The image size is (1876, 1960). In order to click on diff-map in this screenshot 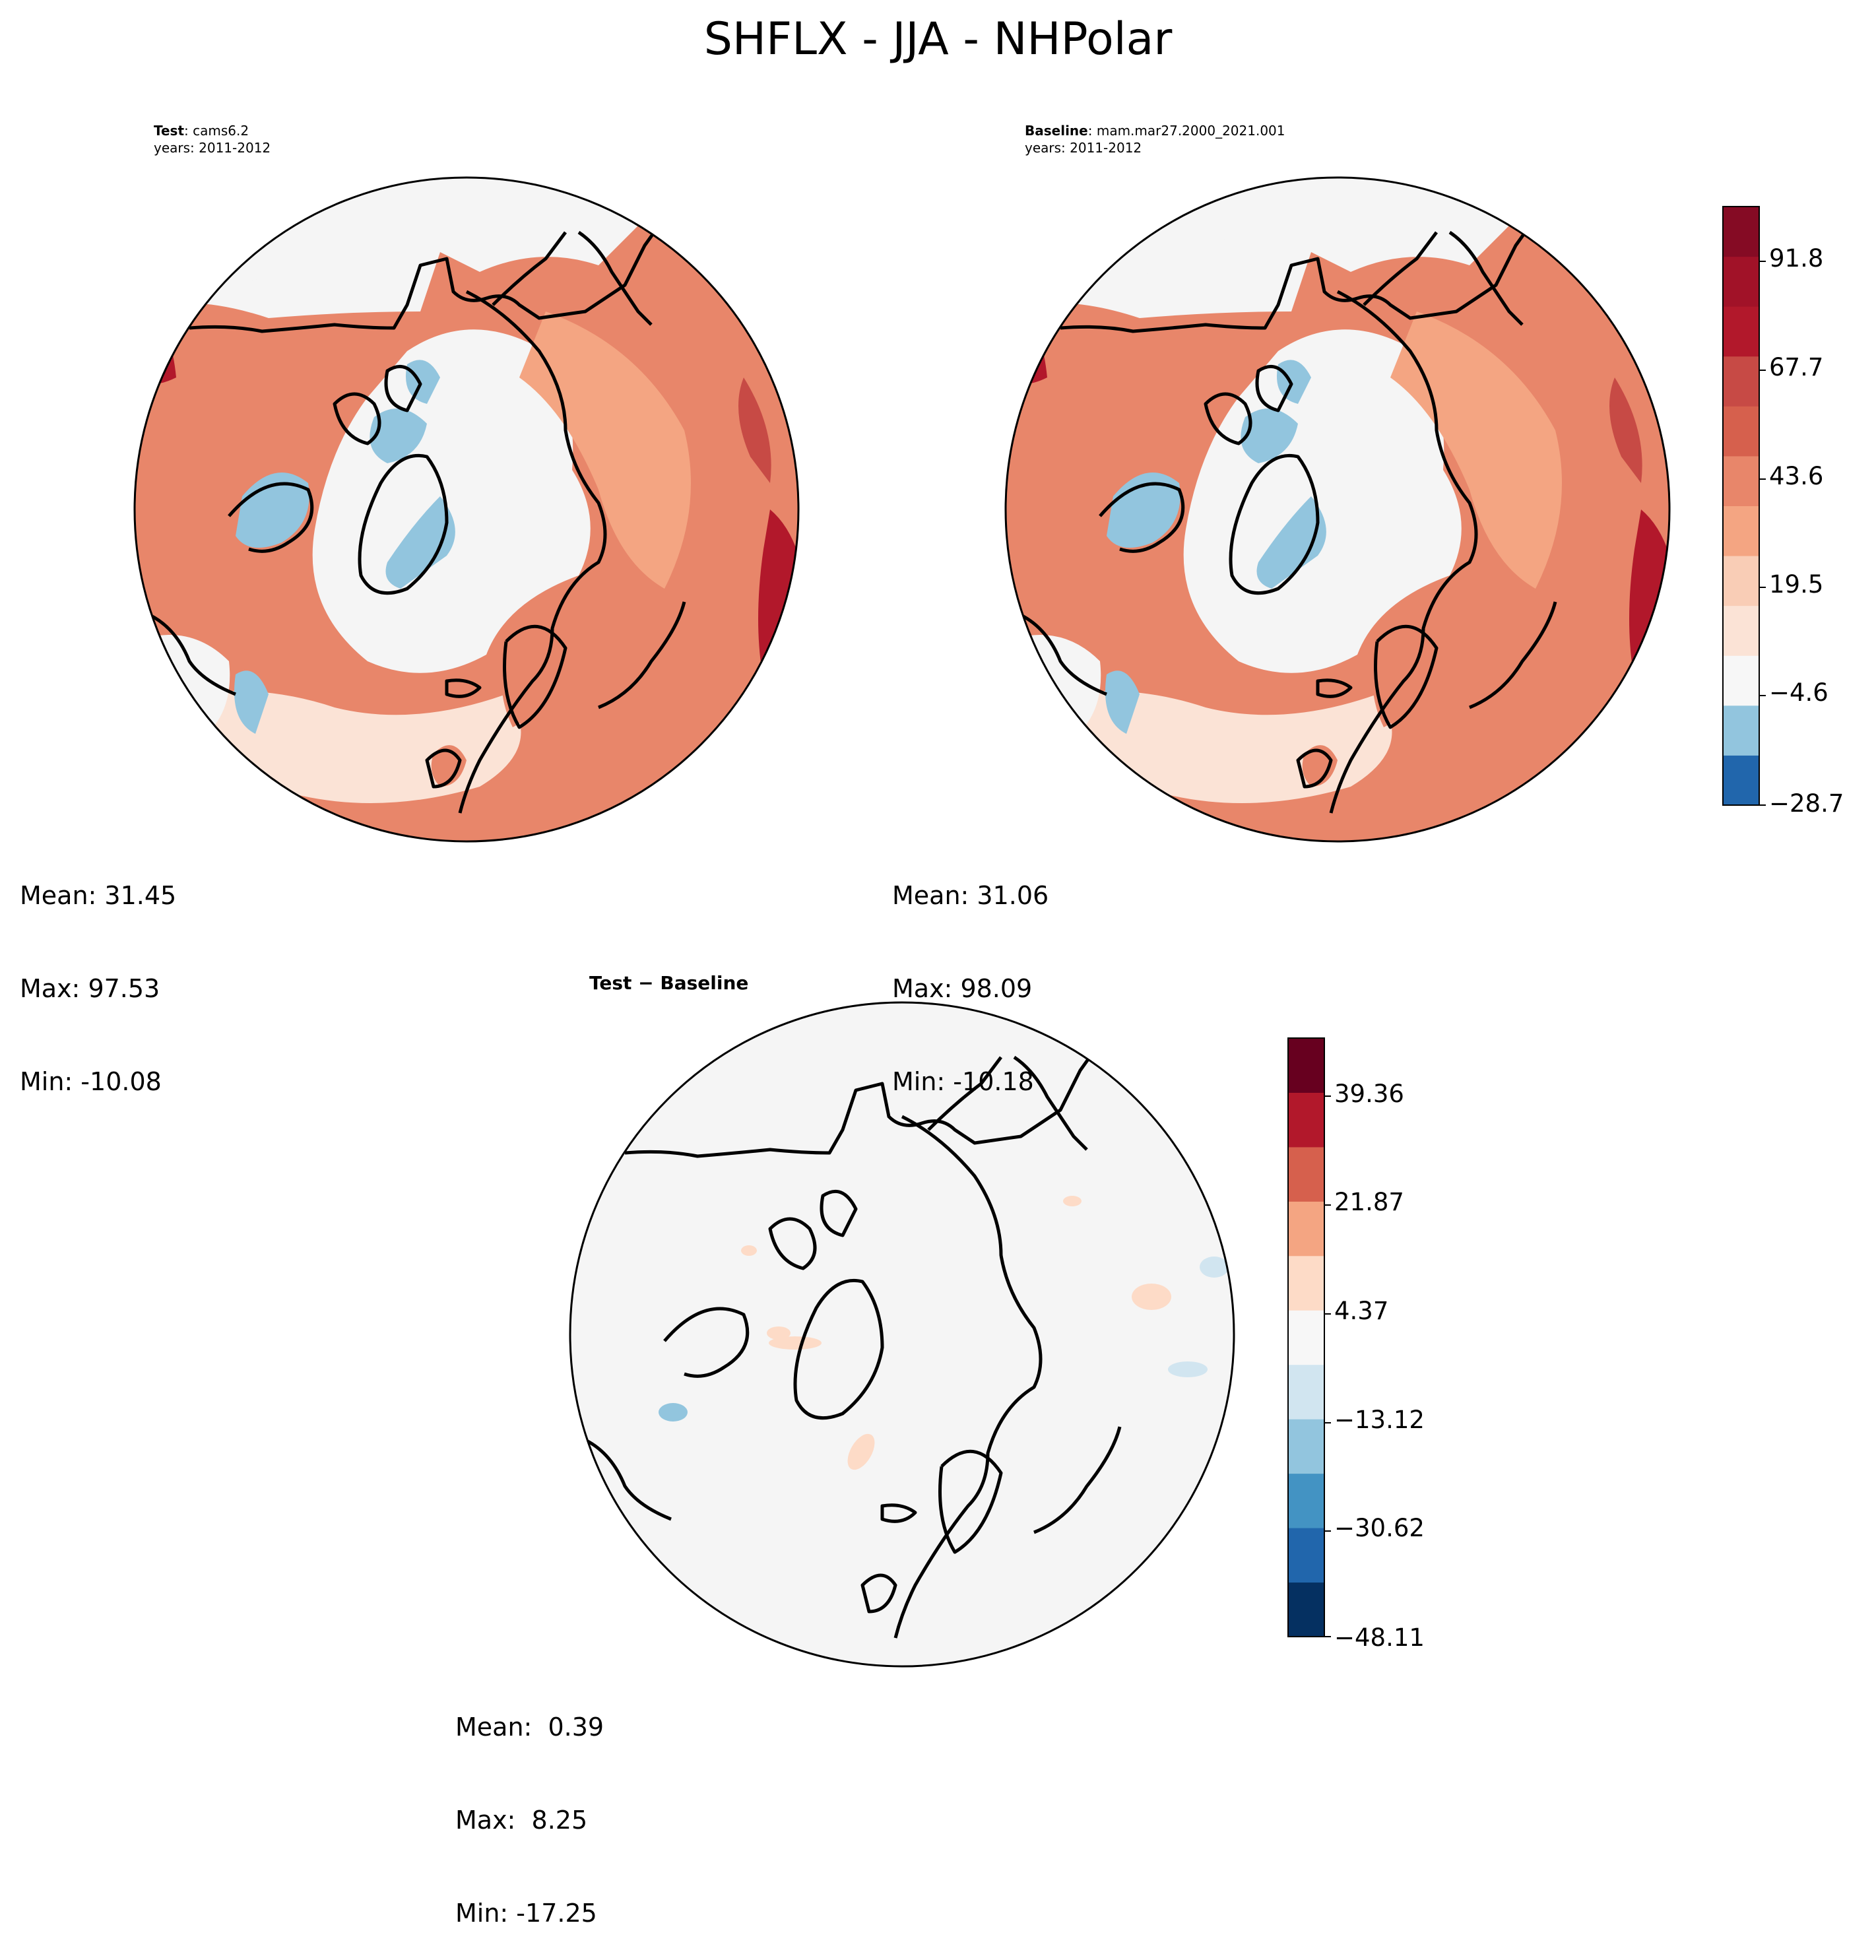, I will do `click(902, 1334)`.